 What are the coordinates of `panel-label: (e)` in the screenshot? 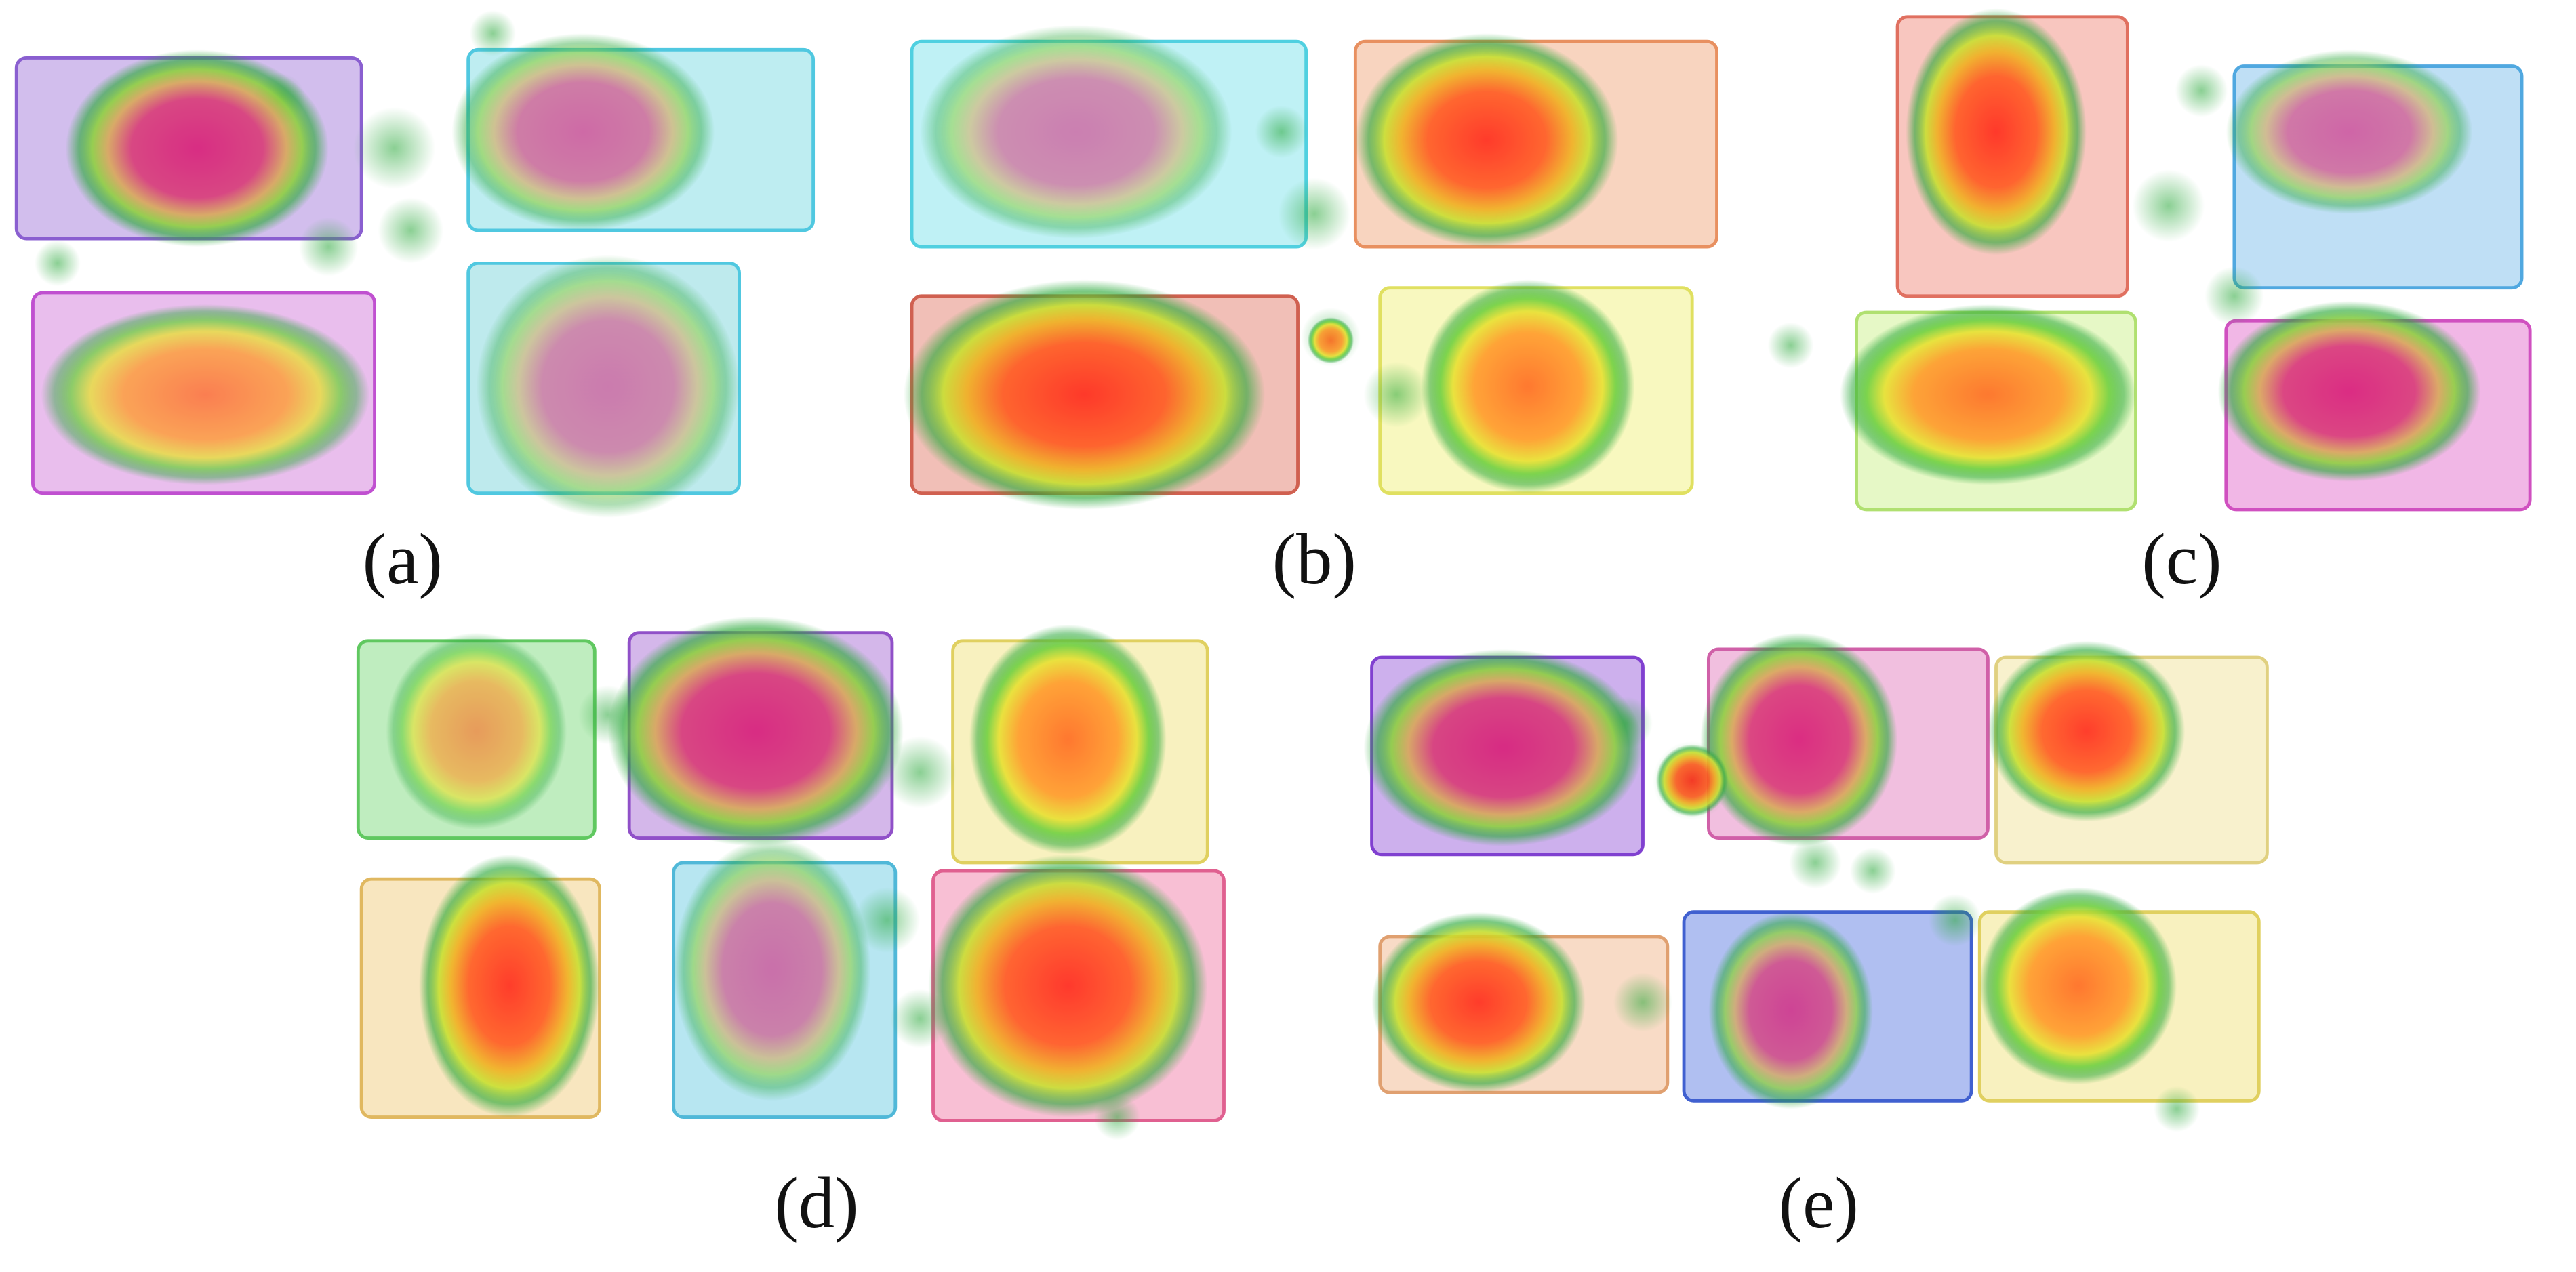 It's located at (1819, 1204).